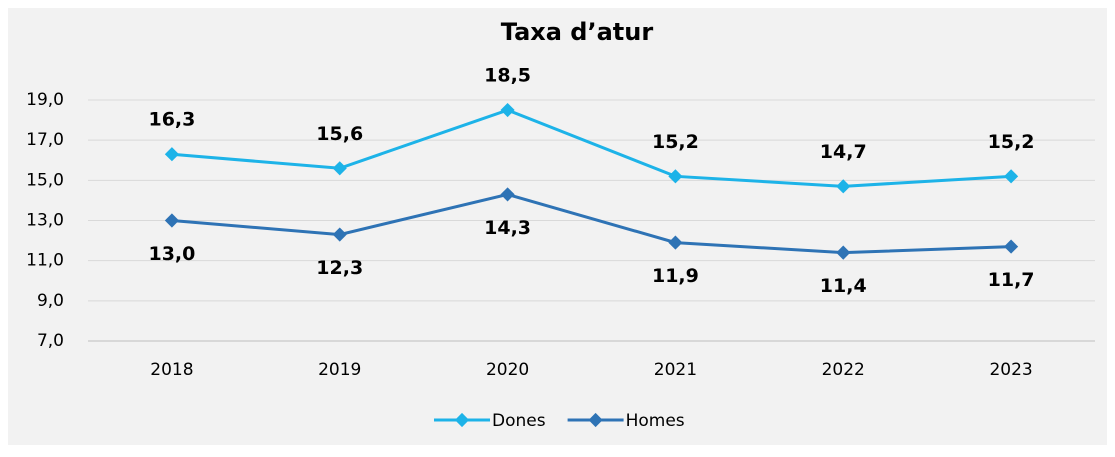 Image resolution: width=1115 pixels, height=457 pixels. I want to click on y-tick-label: 9,0, so click(50, 301).